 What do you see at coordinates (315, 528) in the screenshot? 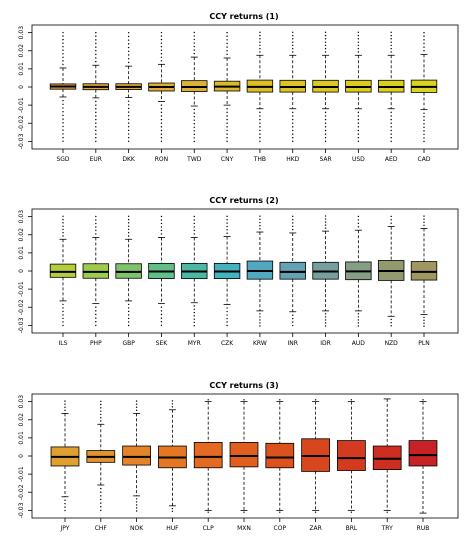
I see `x-tick-label: ZAR` at bounding box center [315, 528].